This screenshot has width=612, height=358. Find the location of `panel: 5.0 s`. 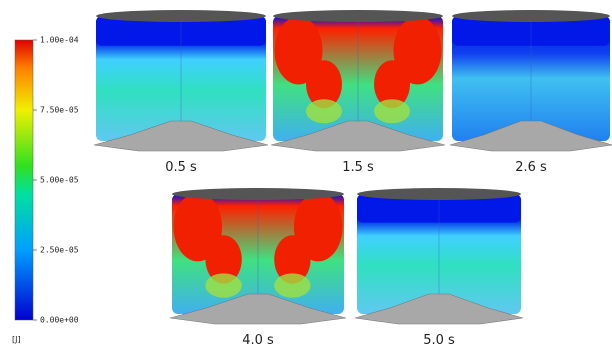

panel: 5.0 s is located at coordinates (439, 268).